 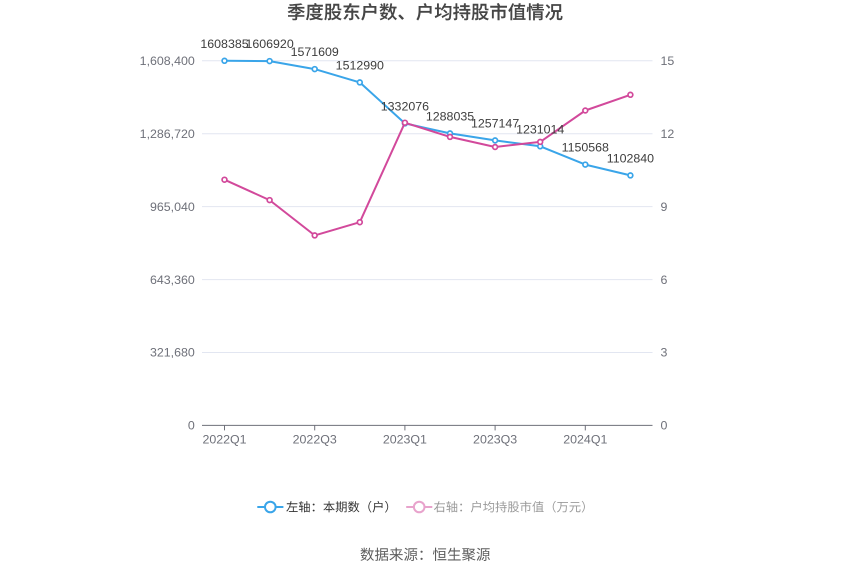 I want to click on svg-text: 1257147, so click(x=495, y=124).